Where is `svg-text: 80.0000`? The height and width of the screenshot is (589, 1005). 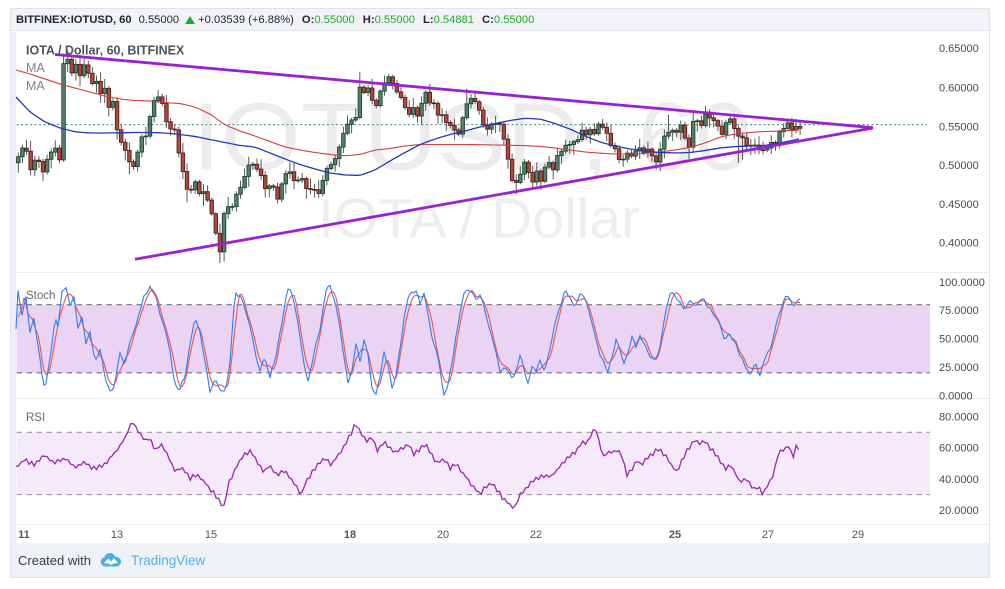 svg-text: 80.0000 is located at coordinates (959, 417).